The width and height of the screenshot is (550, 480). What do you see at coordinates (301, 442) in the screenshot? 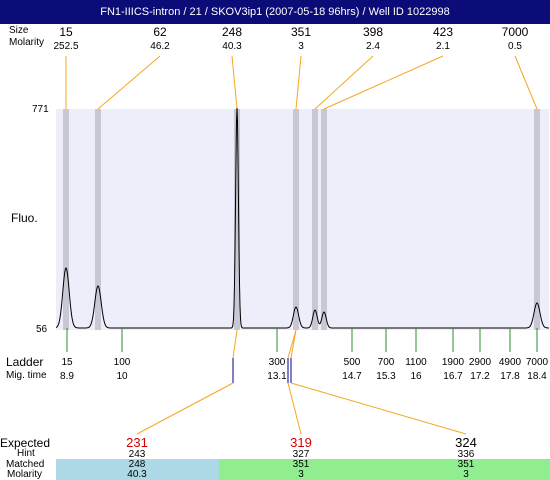
I see `expected-value: 319` at bounding box center [301, 442].